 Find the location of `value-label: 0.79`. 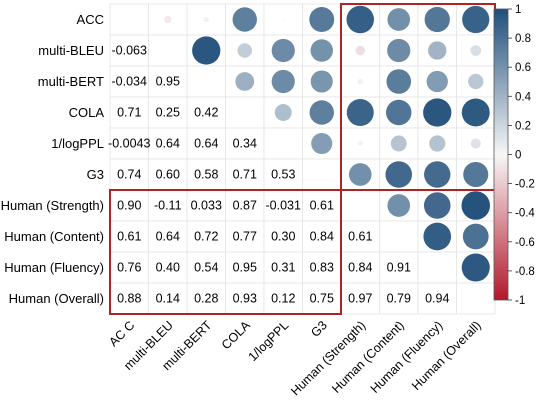

value-label: 0.79 is located at coordinates (399, 299).